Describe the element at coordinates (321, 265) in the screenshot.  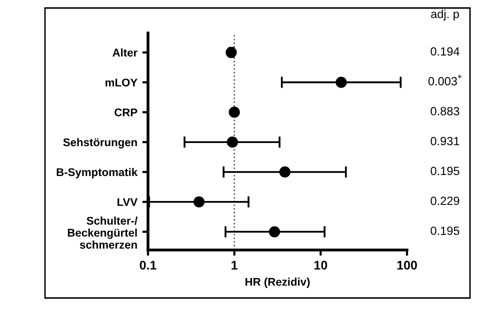
I see `x-tick-label: 10` at that location.